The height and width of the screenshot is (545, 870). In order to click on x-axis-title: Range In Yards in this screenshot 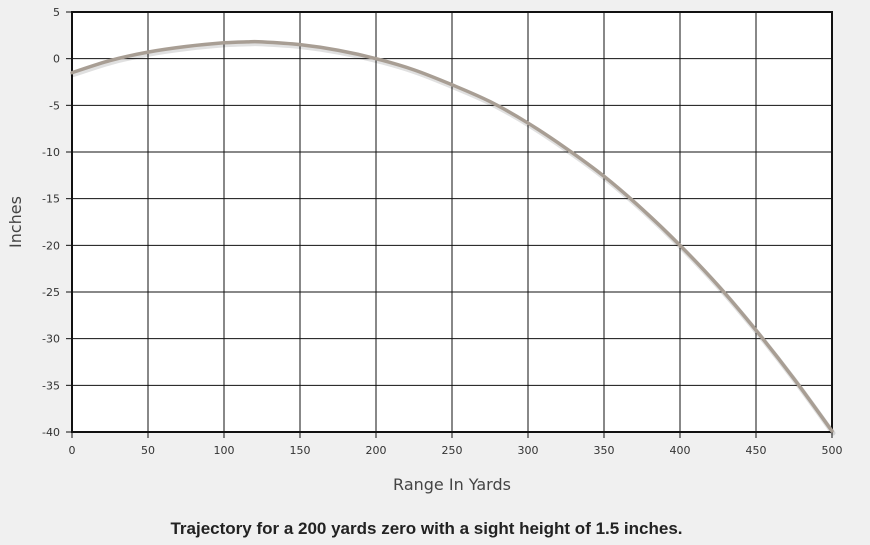, I will do `click(452, 484)`.